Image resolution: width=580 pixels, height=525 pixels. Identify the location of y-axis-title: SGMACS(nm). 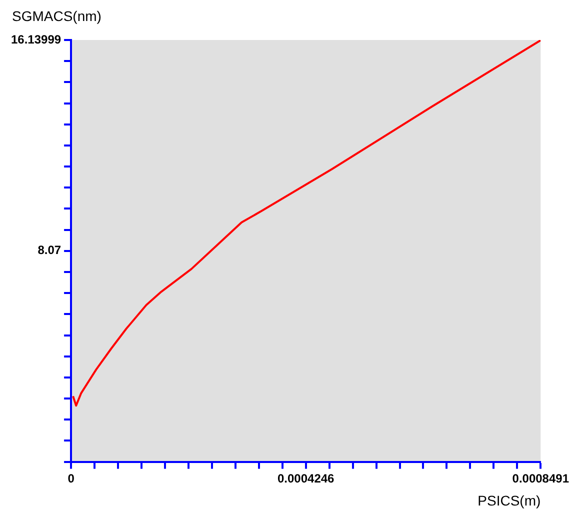
(57, 17).